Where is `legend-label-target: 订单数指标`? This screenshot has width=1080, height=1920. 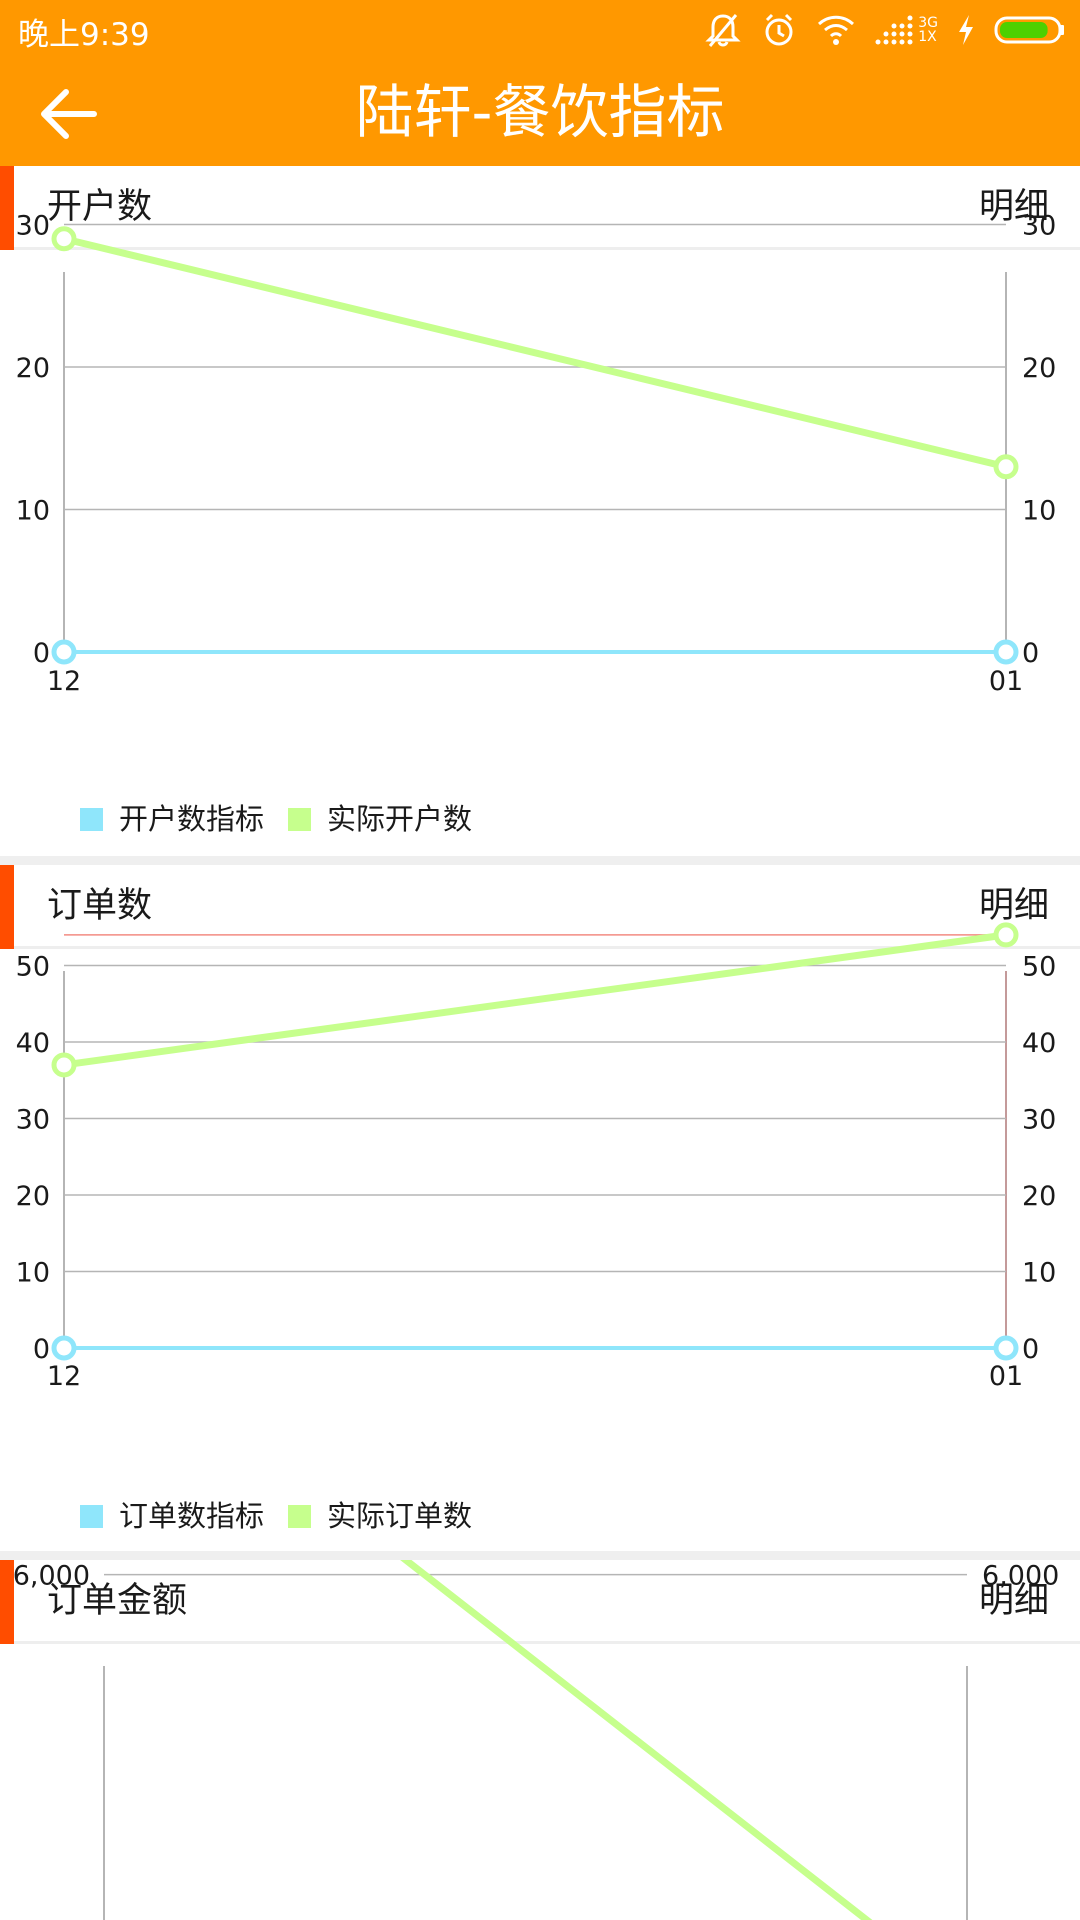 legend-label-target: 订单数指标 is located at coordinates (192, 1516).